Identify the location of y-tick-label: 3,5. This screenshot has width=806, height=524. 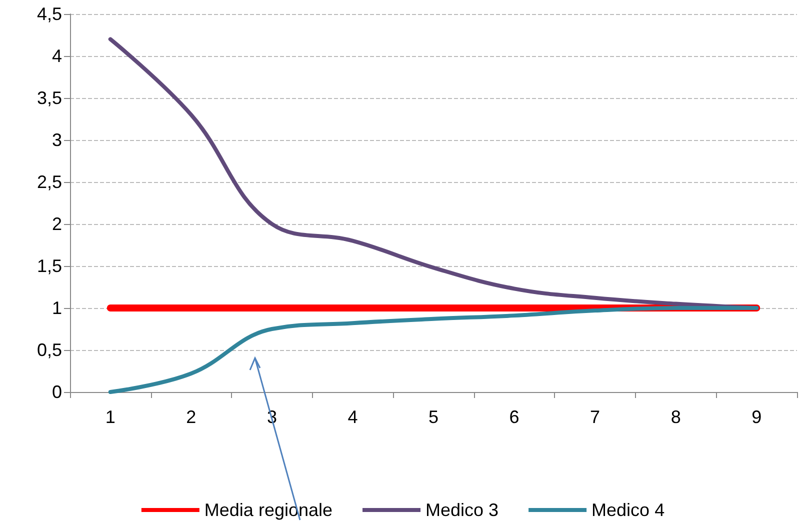
(49, 98).